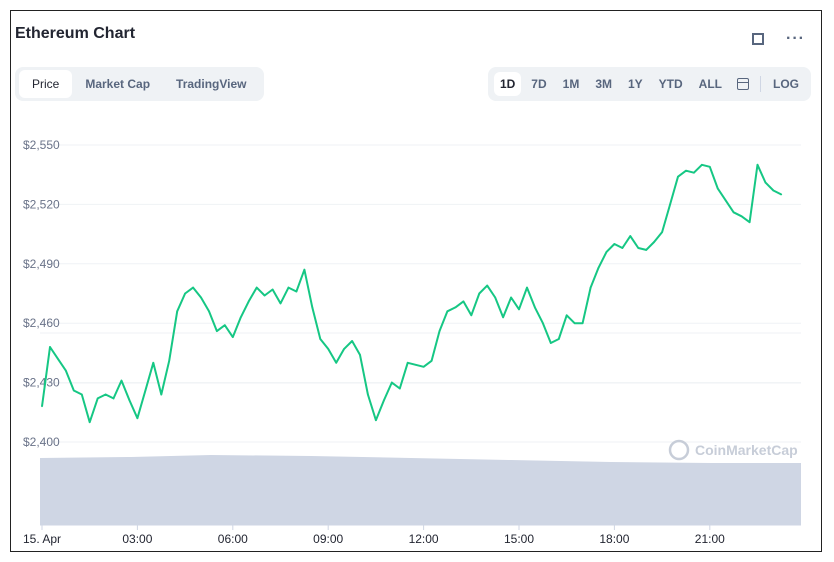 The image size is (834, 562). What do you see at coordinates (41, 442) in the screenshot?
I see `y-tick-label: $2,400` at bounding box center [41, 442].